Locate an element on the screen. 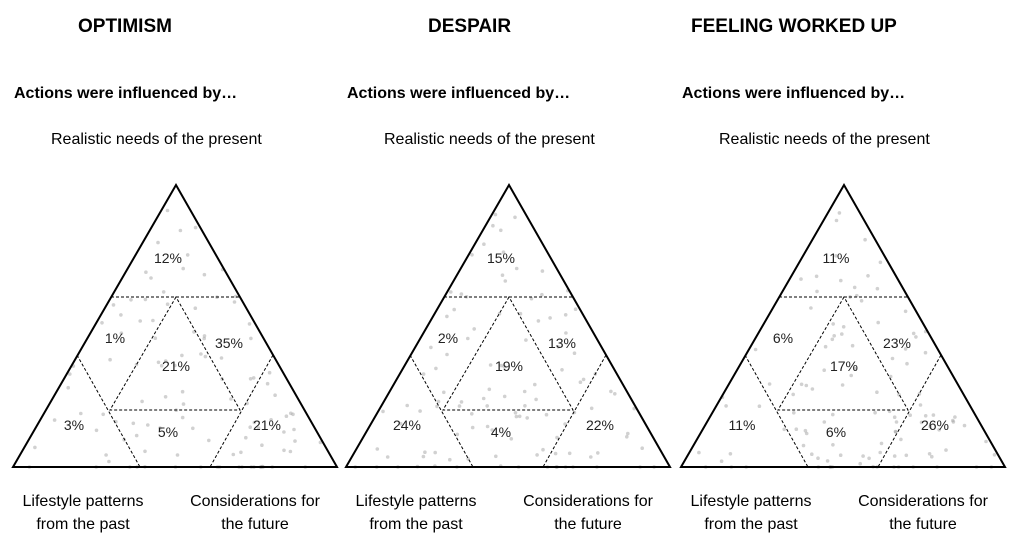 The image size is (1024, 544). region-mid-right-pct: 13% is located at coordinates (562, 343).